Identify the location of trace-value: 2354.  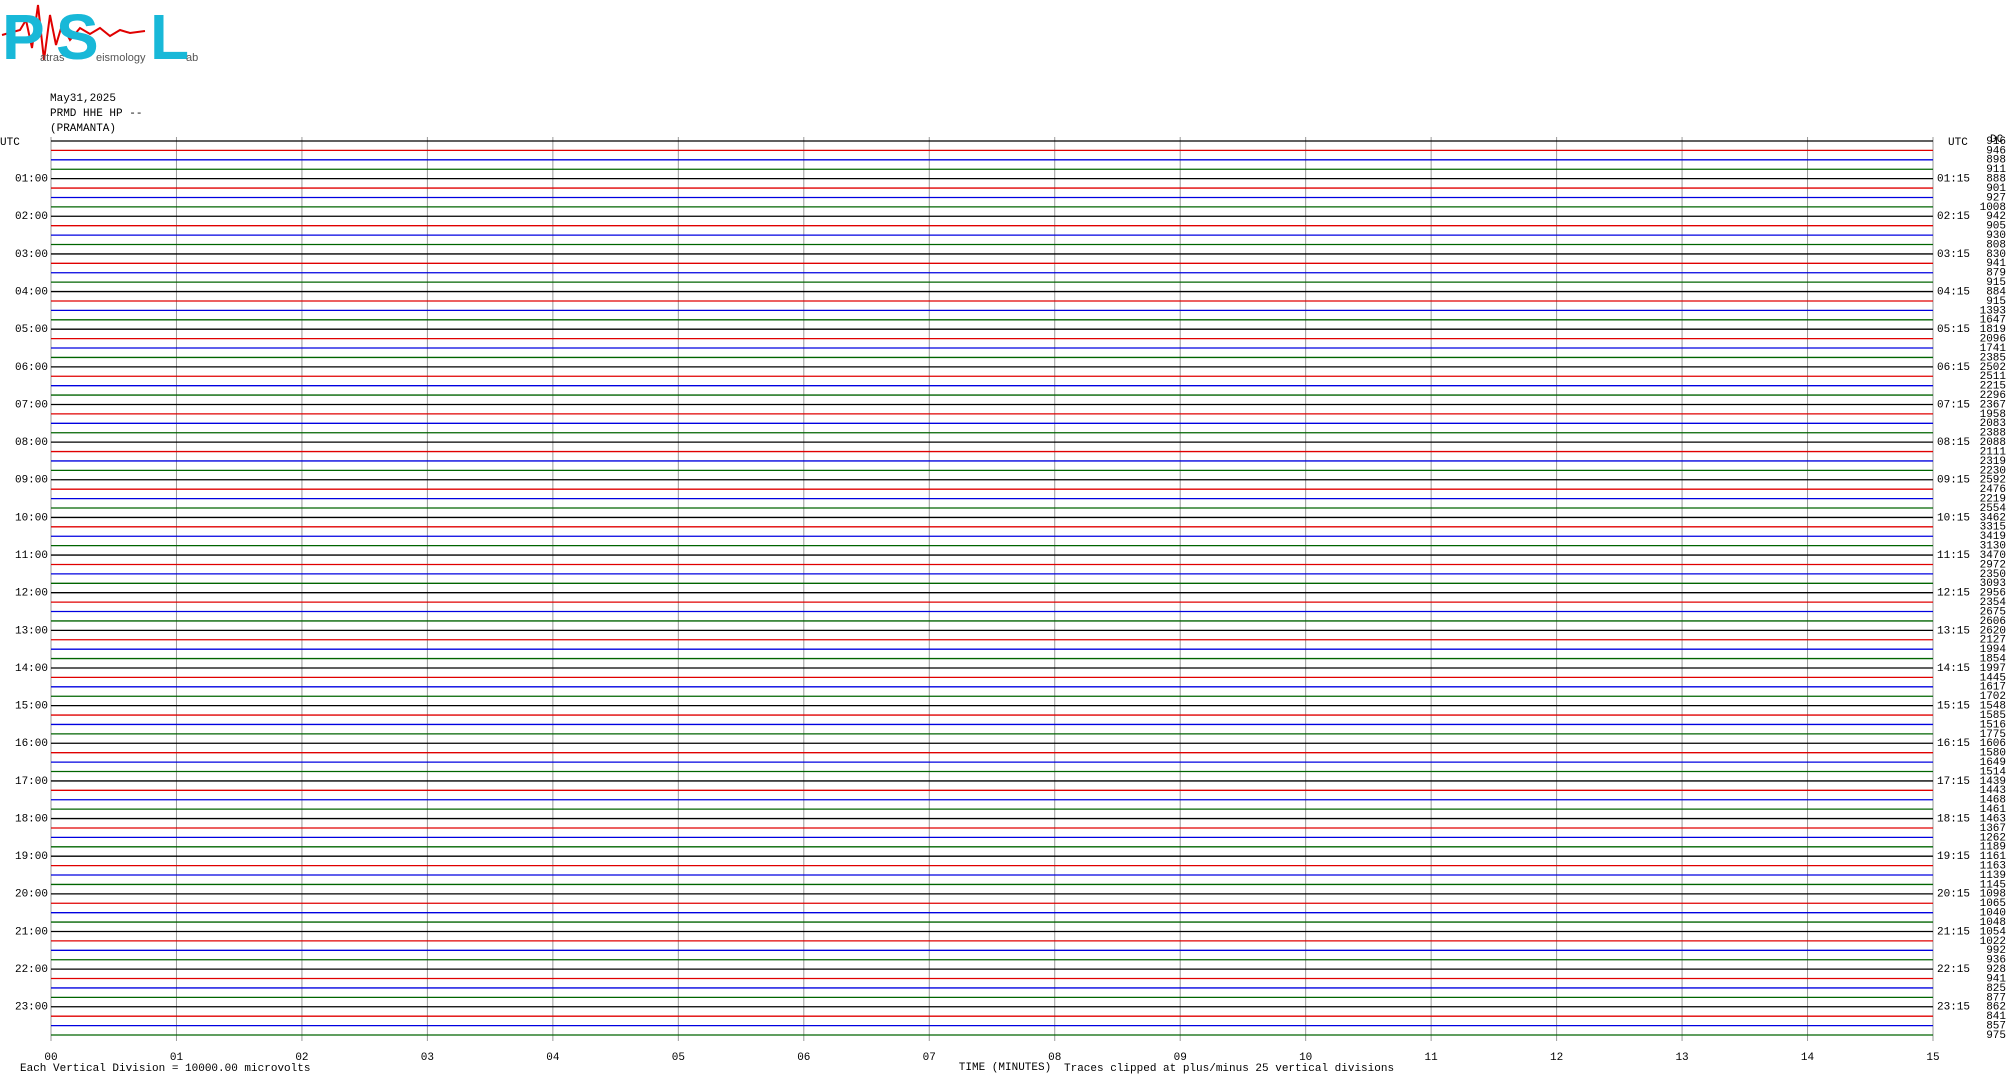
(1993, 603).